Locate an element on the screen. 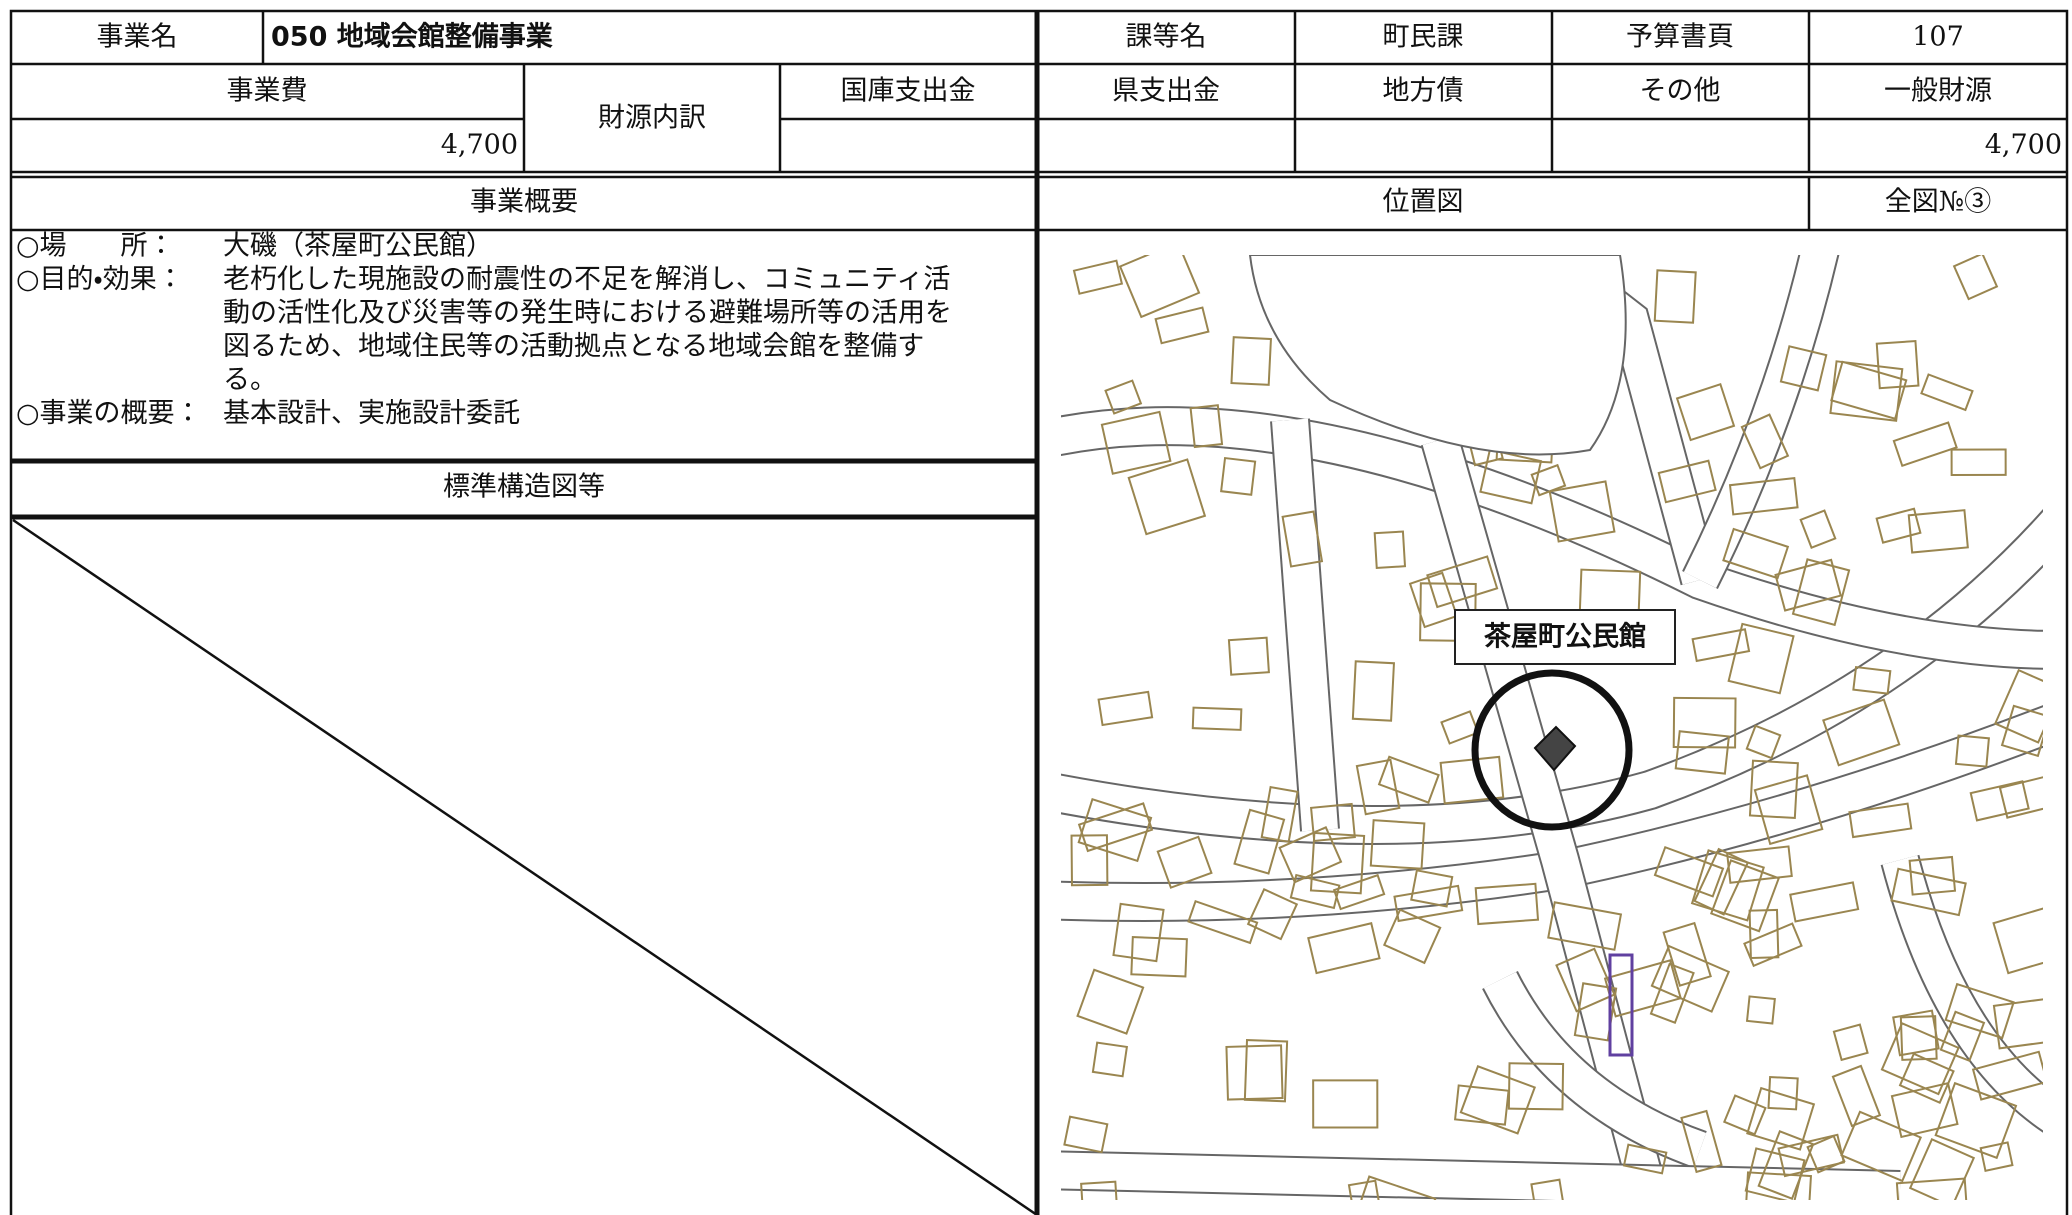 The image size is (2072, 1215). overview-label: ○事業の概要： is located at coordinates (109, 413).